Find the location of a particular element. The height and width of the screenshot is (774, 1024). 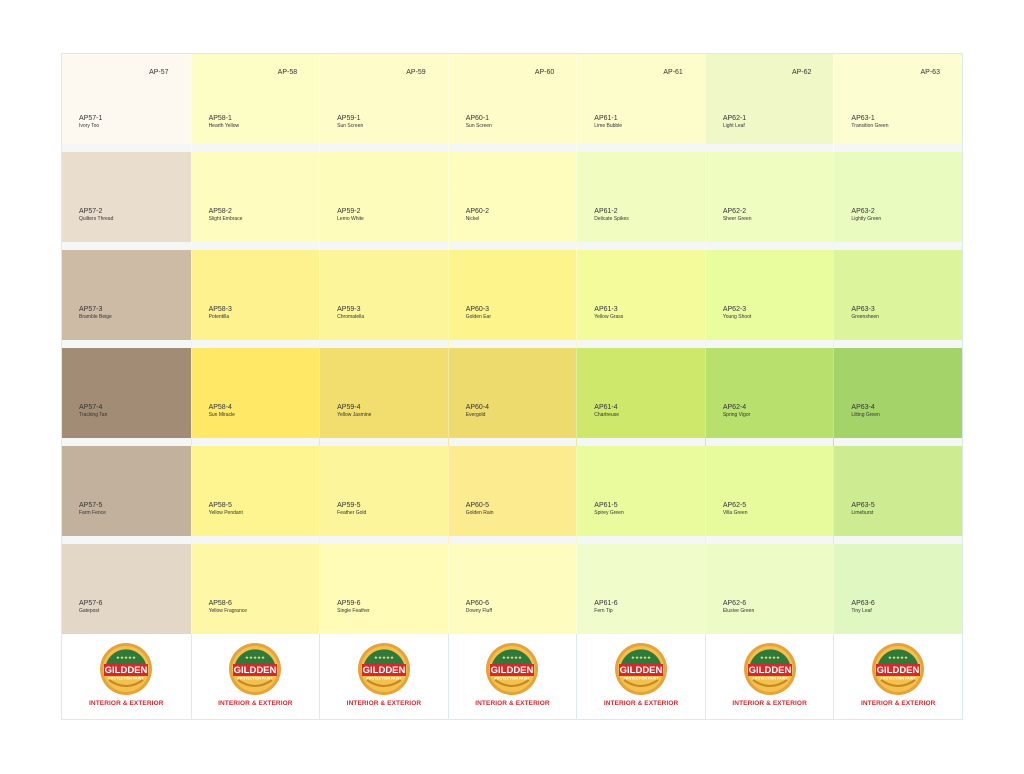

swatch-code: AP62-3 is located at coordinates (734, 309).